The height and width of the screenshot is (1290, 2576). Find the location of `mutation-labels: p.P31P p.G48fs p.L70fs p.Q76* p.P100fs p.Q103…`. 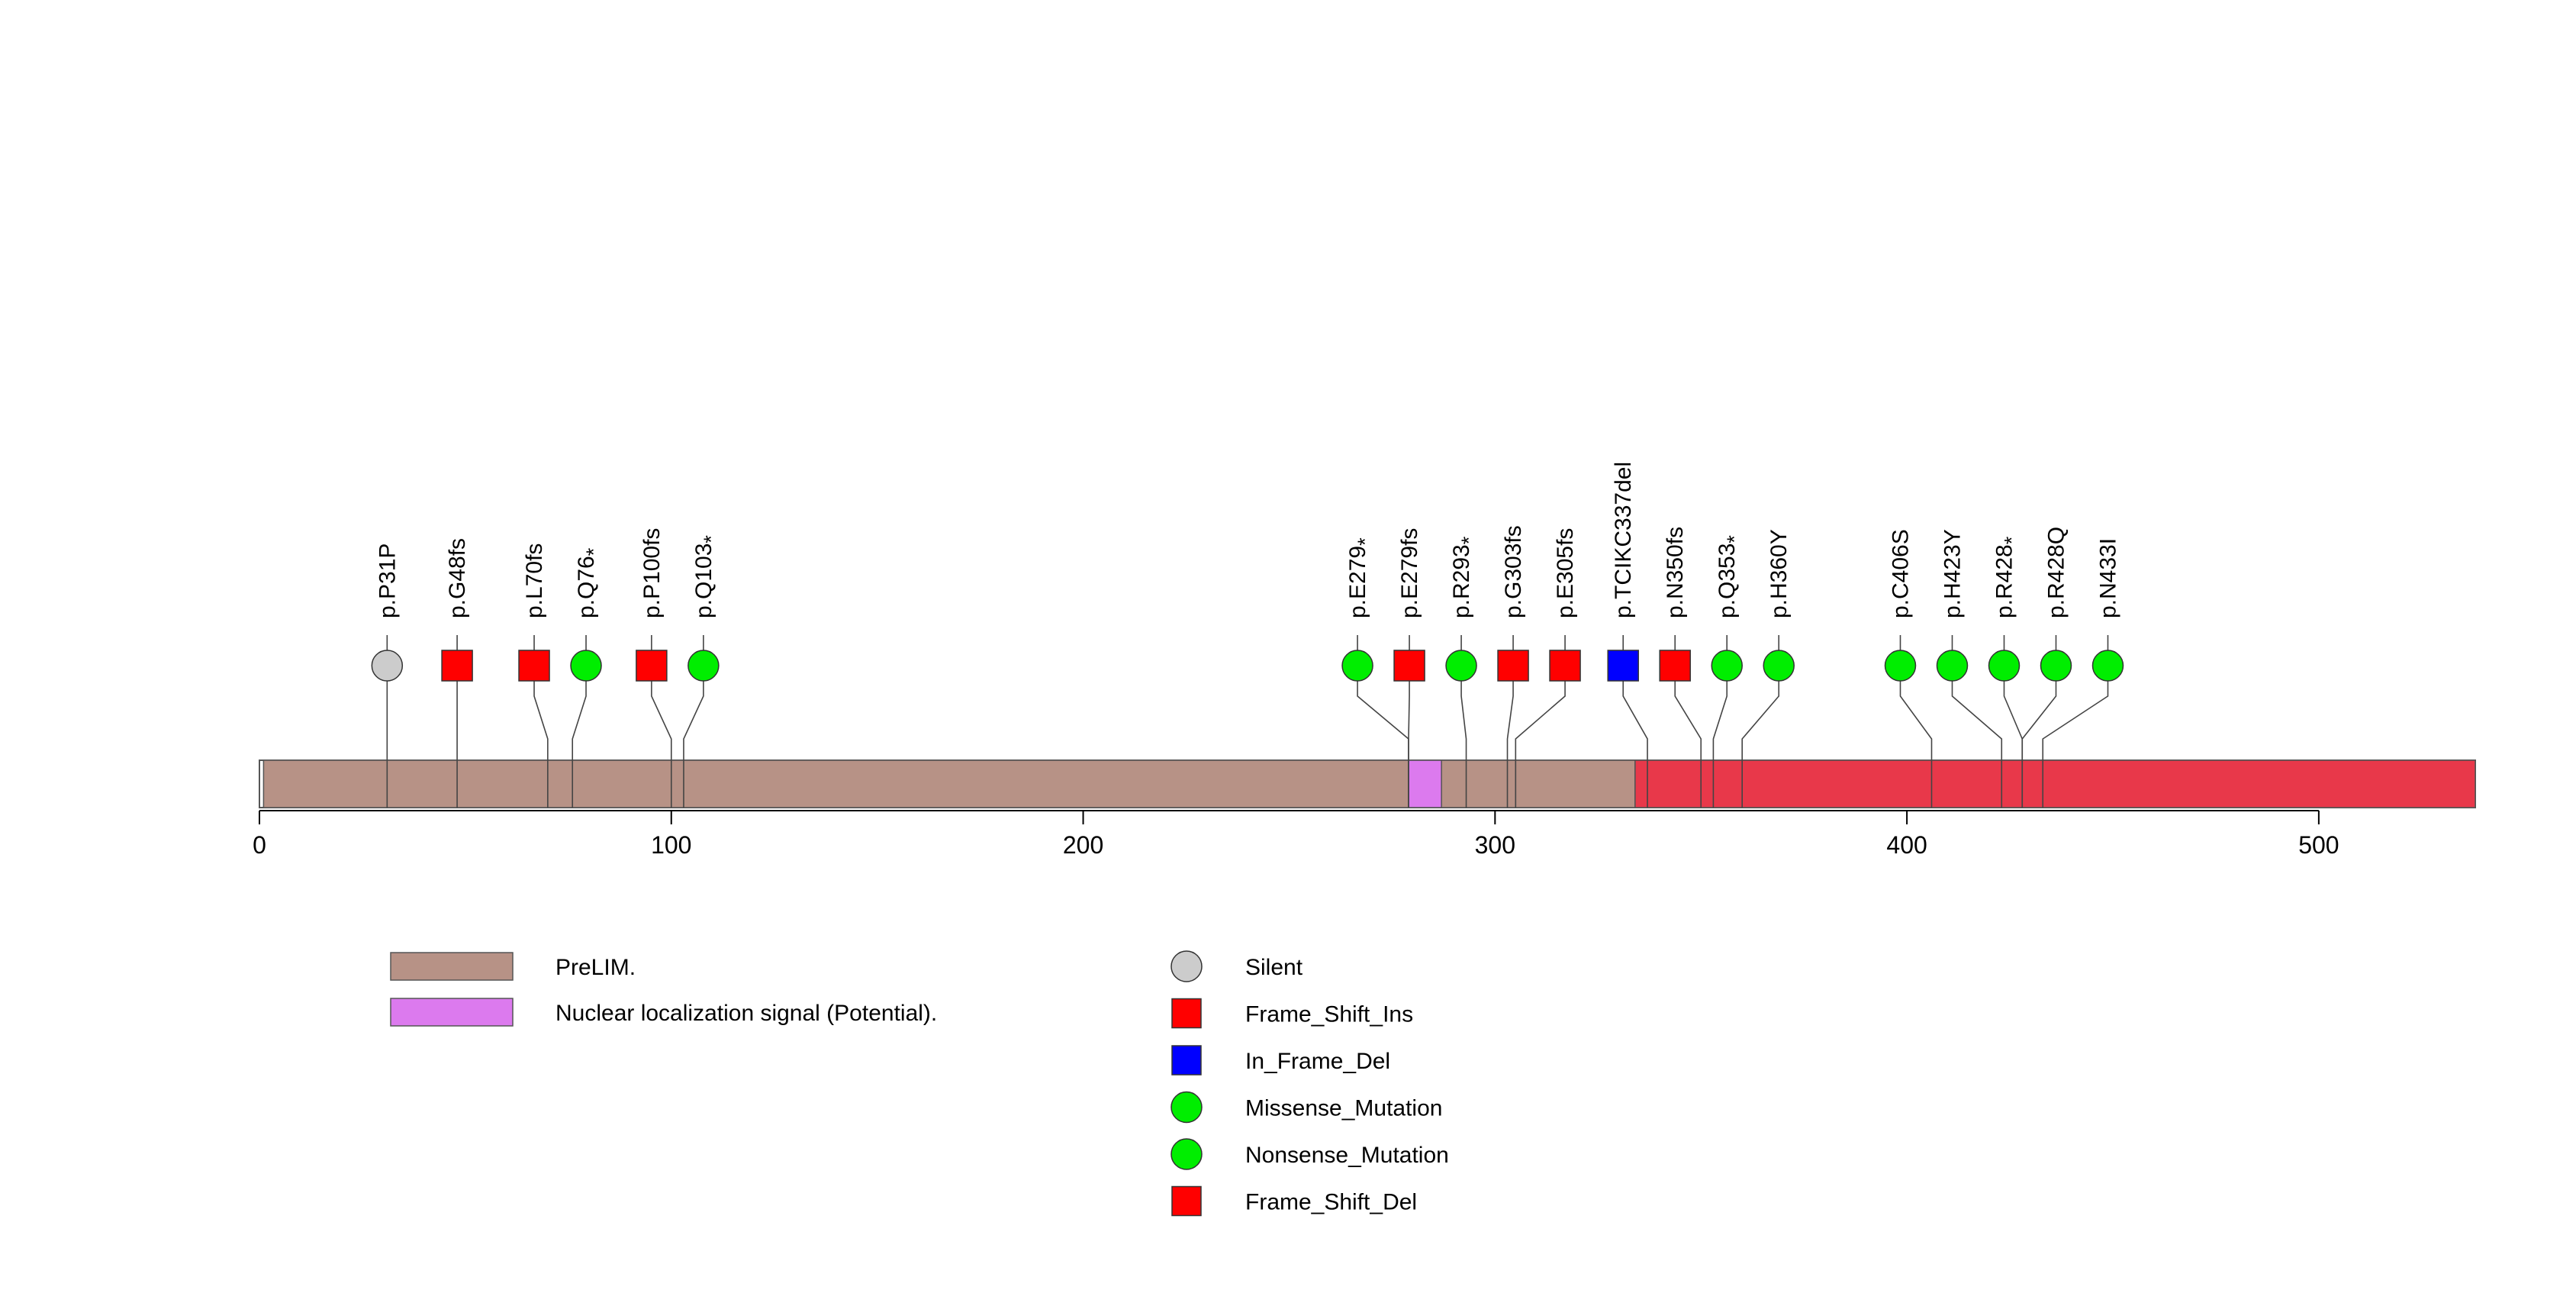

mutation-labels: p.P31P p.G48fs p.L70fs p.Q76* p.P100fs p.Q103… is located at coordinates (1247, 540).